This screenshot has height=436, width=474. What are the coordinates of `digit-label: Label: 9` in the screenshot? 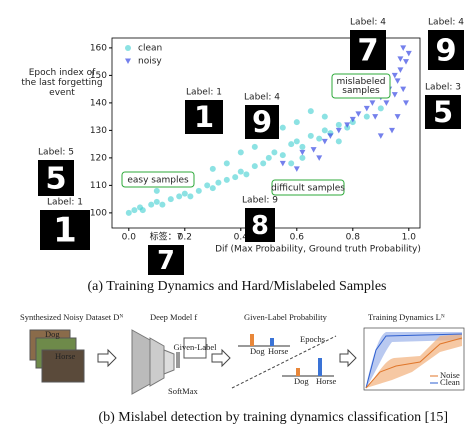 It's located at (260, 201).